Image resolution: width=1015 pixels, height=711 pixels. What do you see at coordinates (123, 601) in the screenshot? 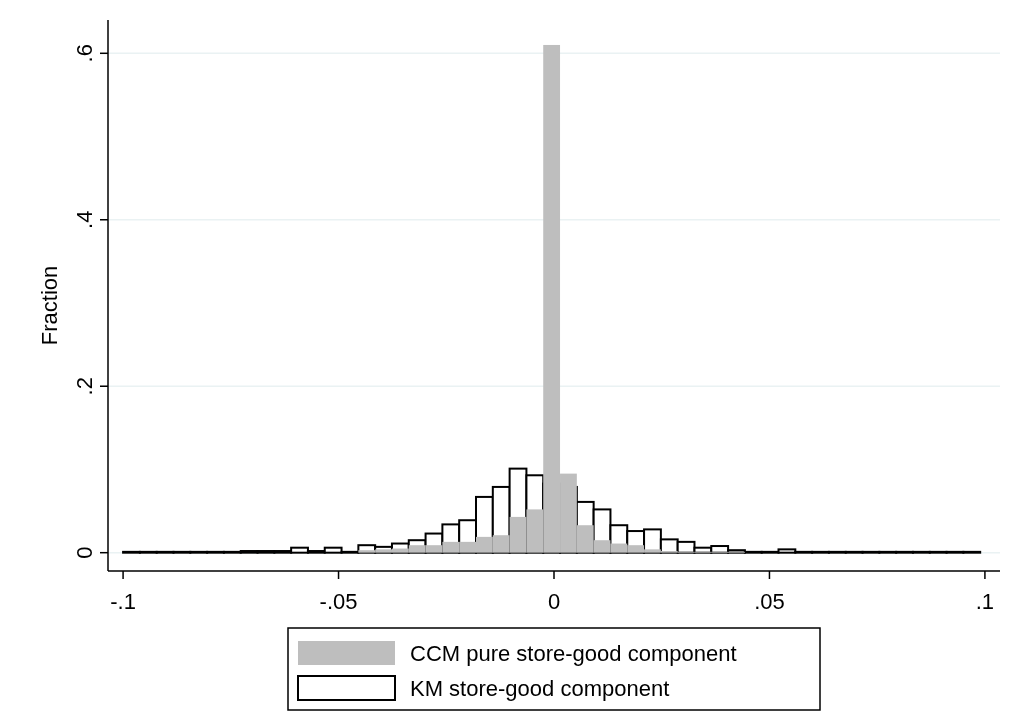
I see `x-tick-label: -.1` at bounding box center [123, 601].